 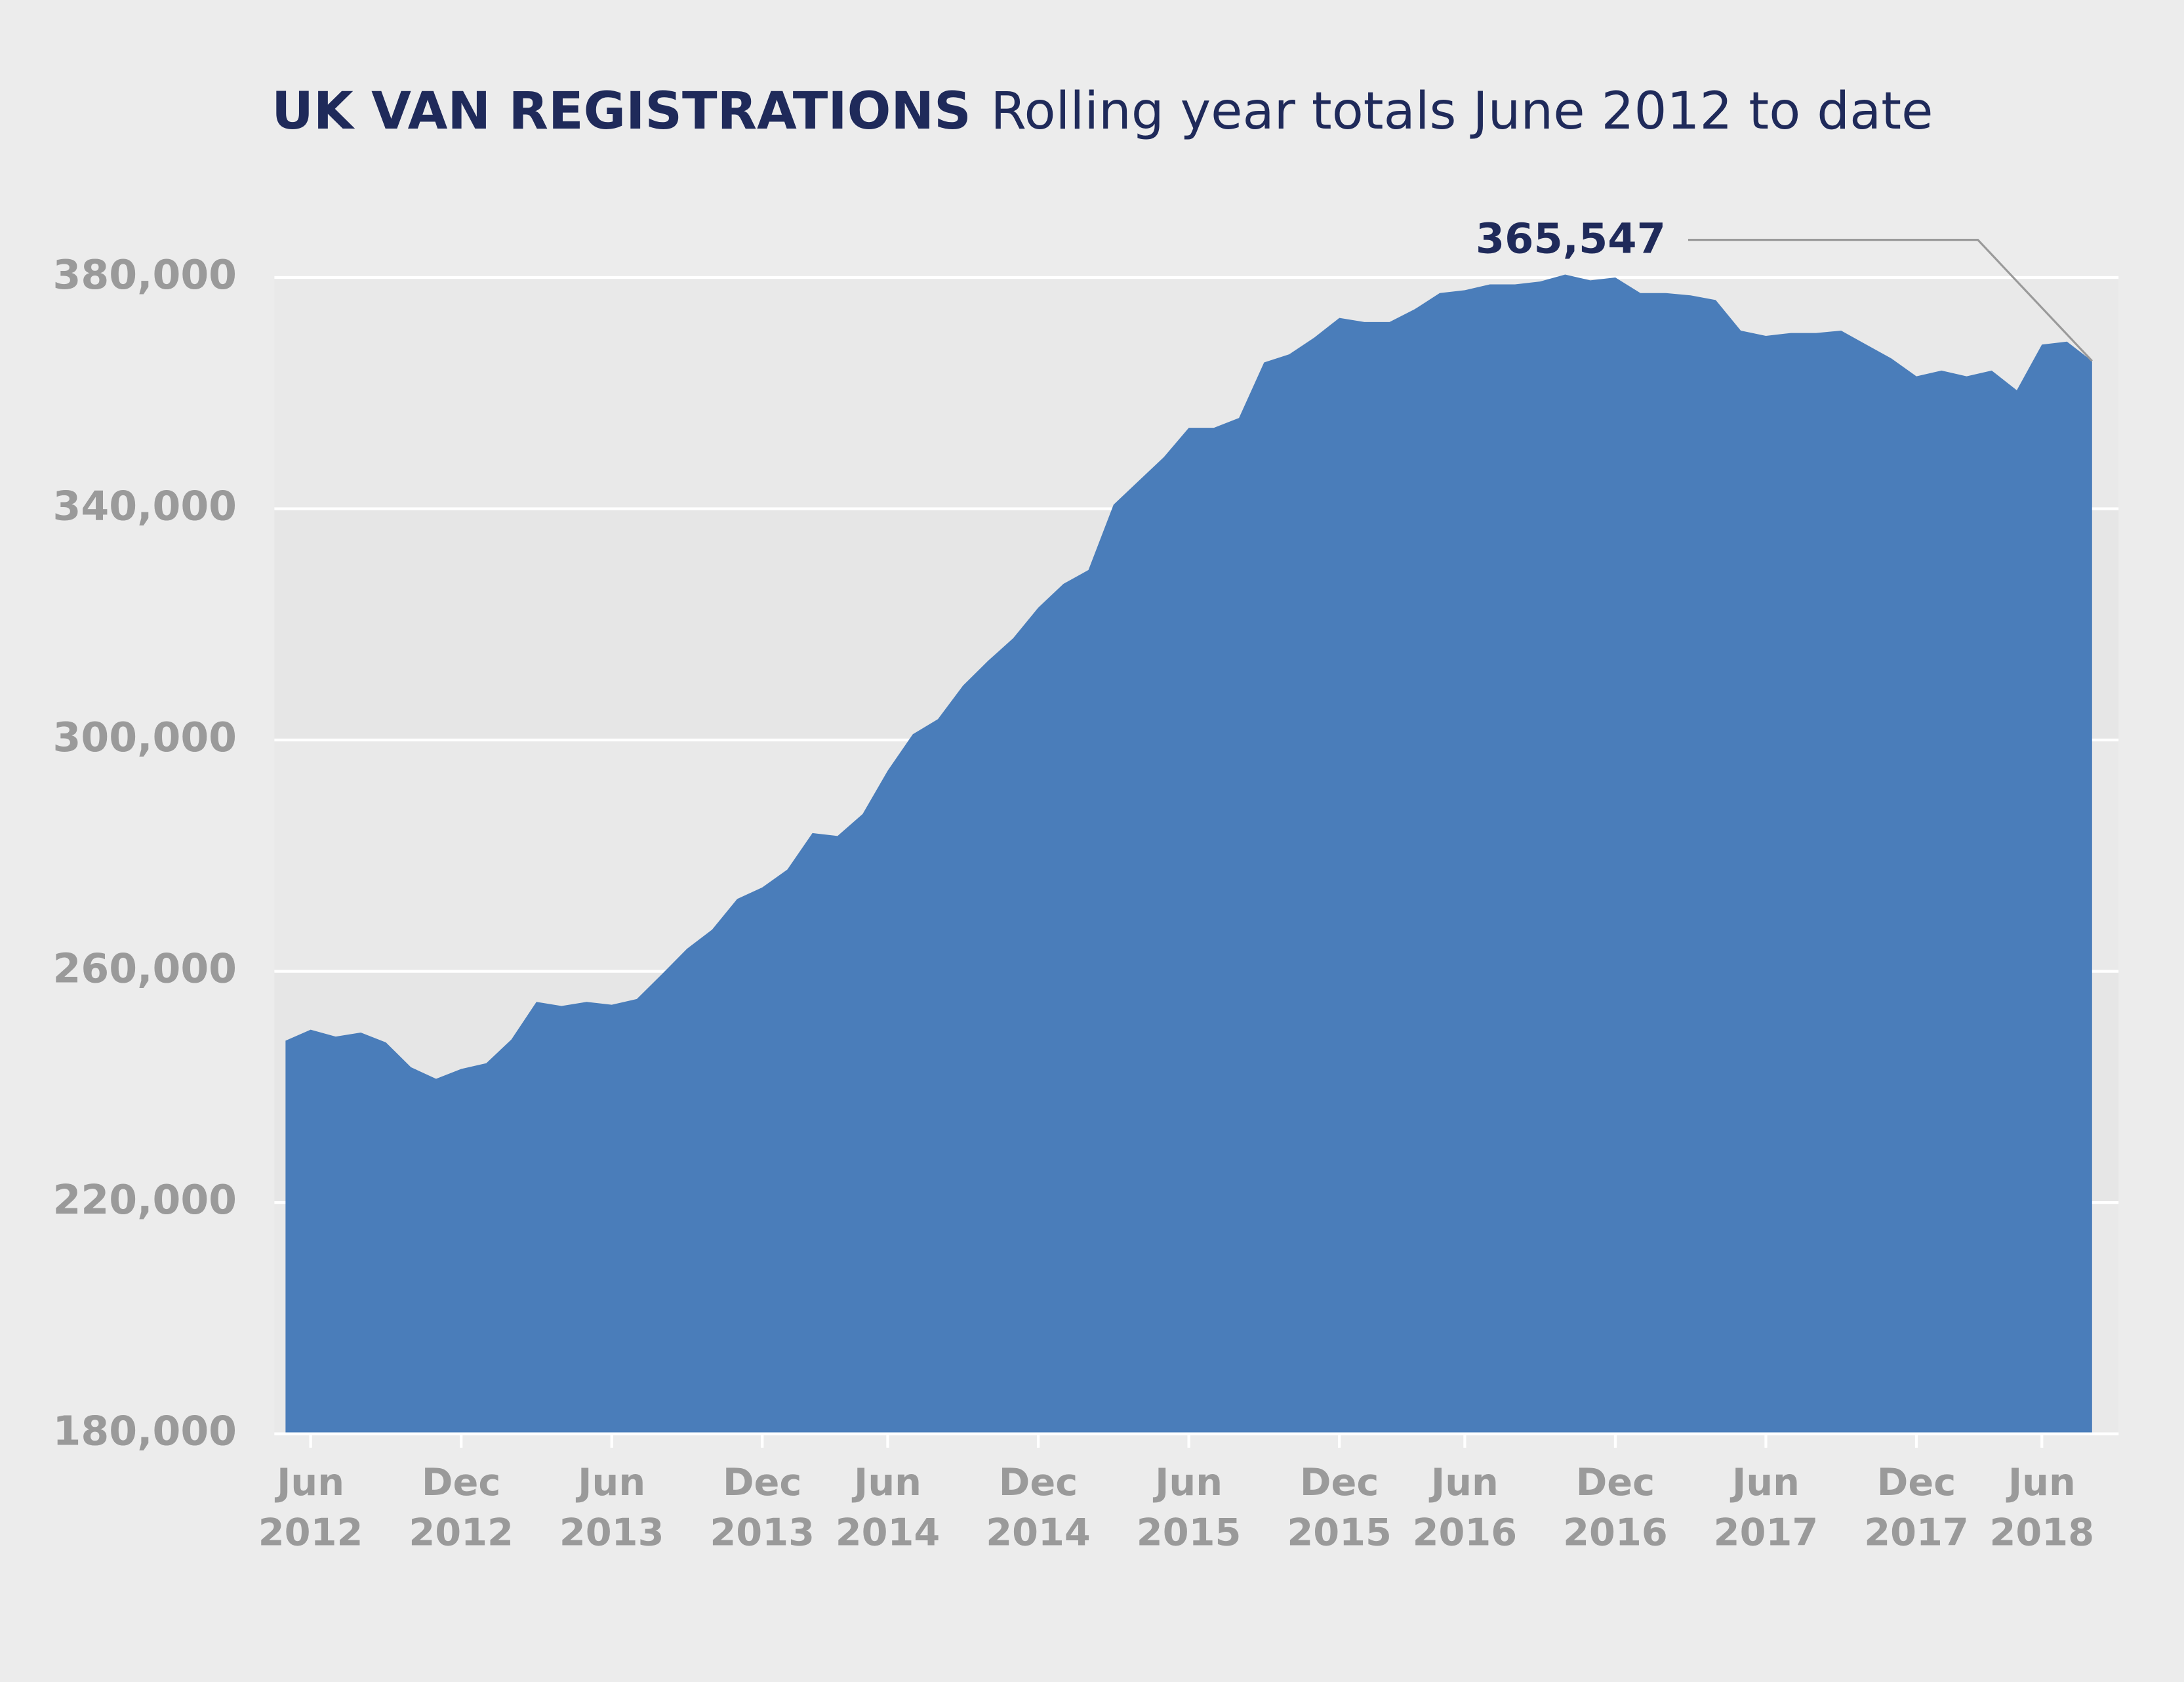 I want to click on x-tick-label-box: Jun 2014, so click(x=887, y=1508).